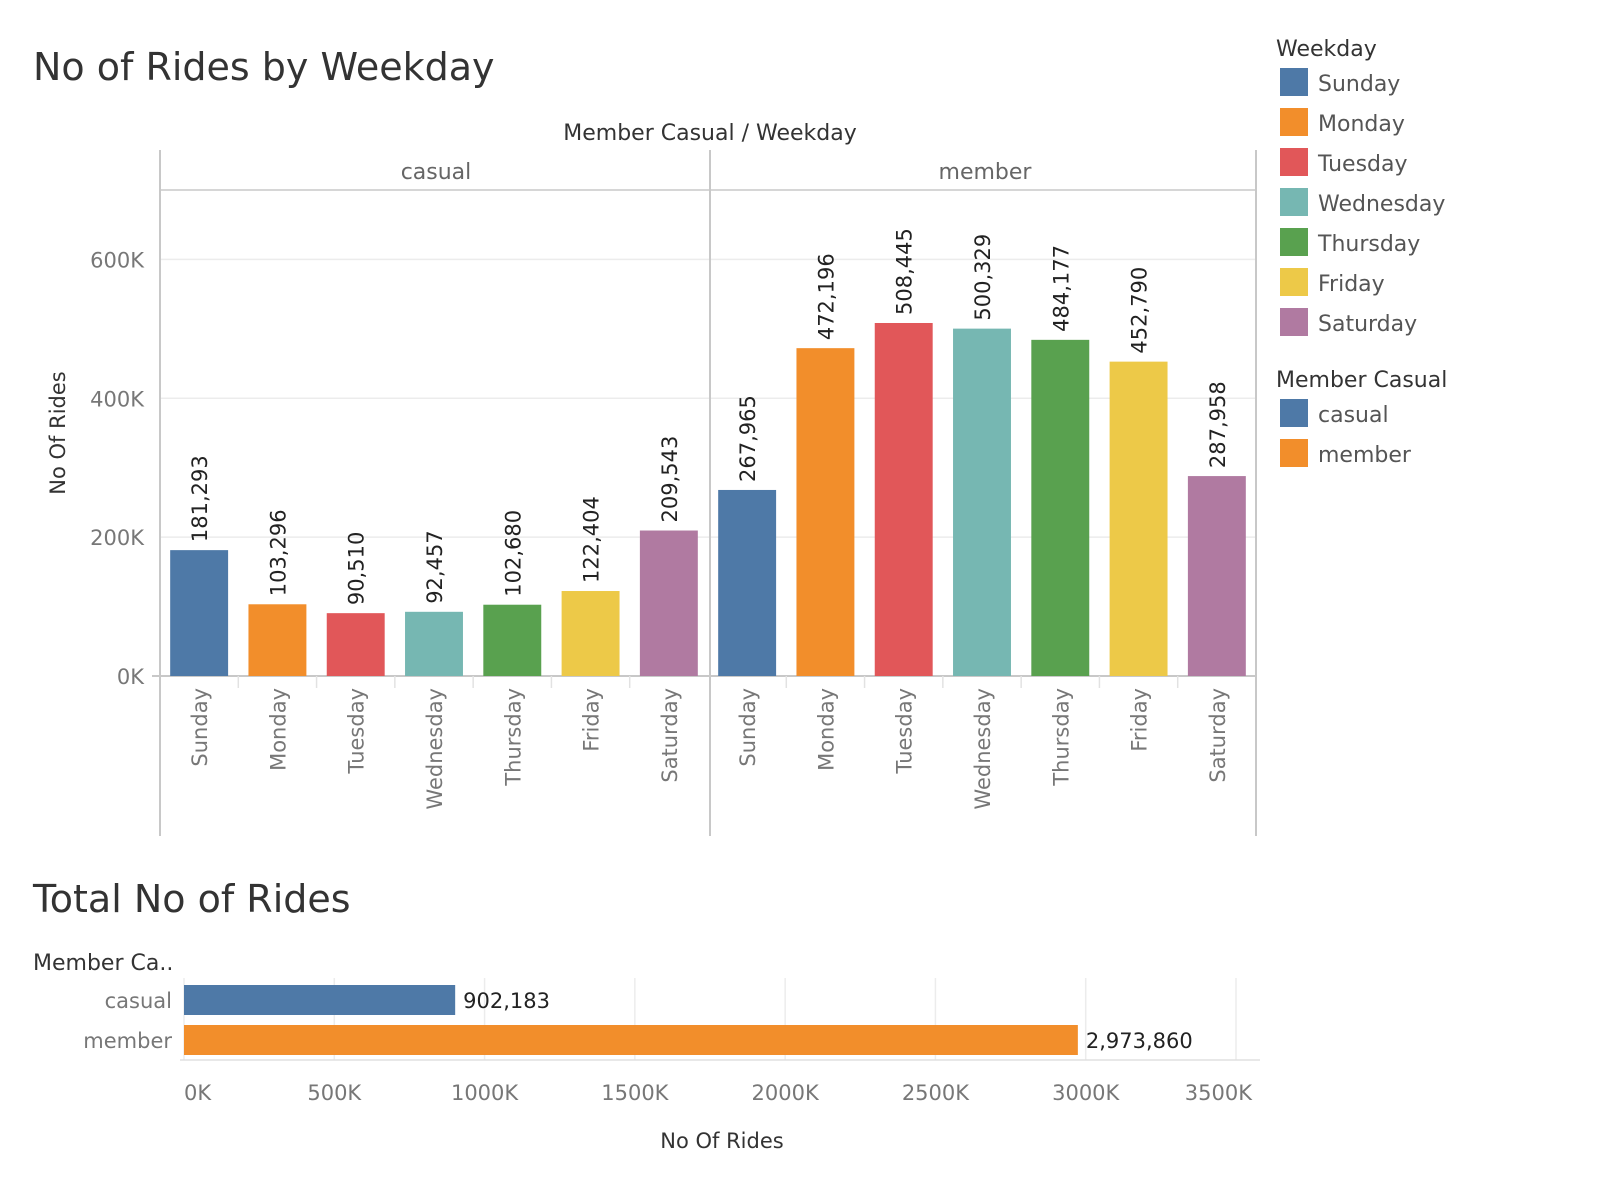 Image resolution: width=1598 pixels, height=1198 pixels. What do you see at coordinates (1294, 122) in the screenshot?
I see `legend-swatch-monday` at bounding box center [1294, 122].